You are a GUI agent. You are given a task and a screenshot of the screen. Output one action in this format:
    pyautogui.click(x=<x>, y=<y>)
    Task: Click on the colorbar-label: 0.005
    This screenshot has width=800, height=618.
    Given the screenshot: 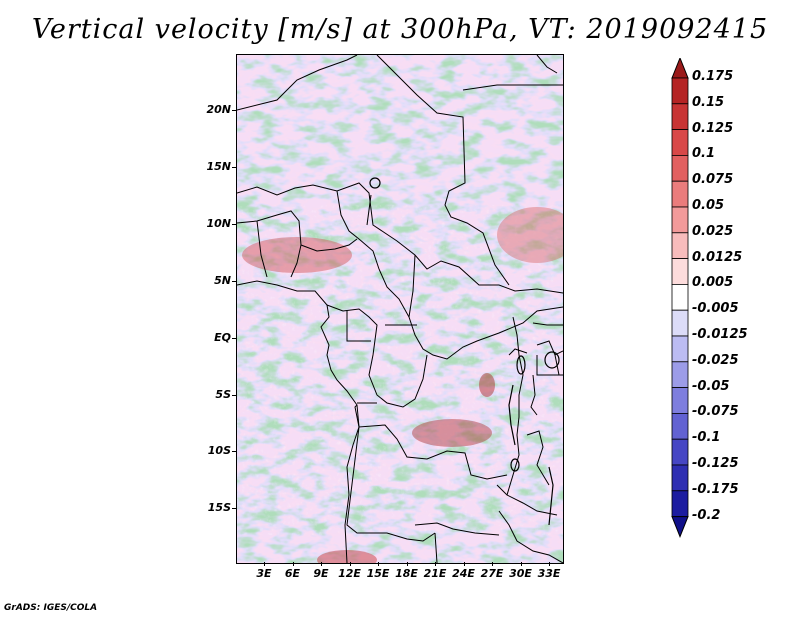 What is the action you would take?
    pyautogui.click(x=713, y=283)
    